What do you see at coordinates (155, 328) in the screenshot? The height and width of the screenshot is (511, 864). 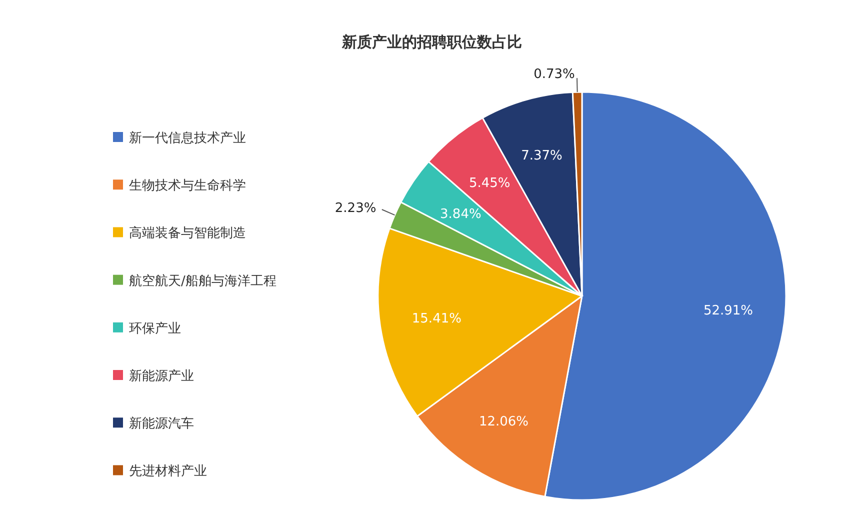 I see `legend-label: 环保产业` at bounding box center [155, 328].